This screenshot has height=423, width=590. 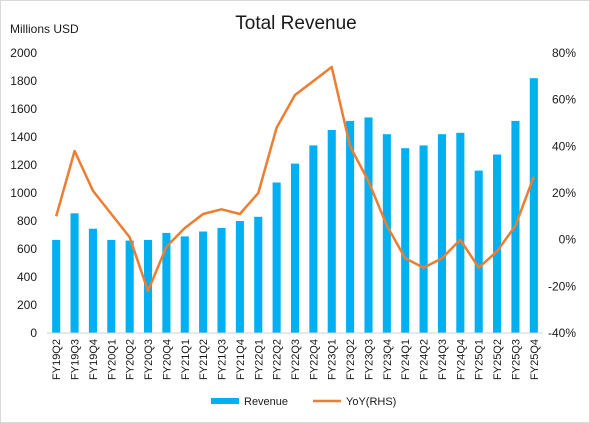 What do you see at coordinates (564, 53) in the screenshot?
I see `right-axis-tick-label: 80%` at bounding box center [564, 53].